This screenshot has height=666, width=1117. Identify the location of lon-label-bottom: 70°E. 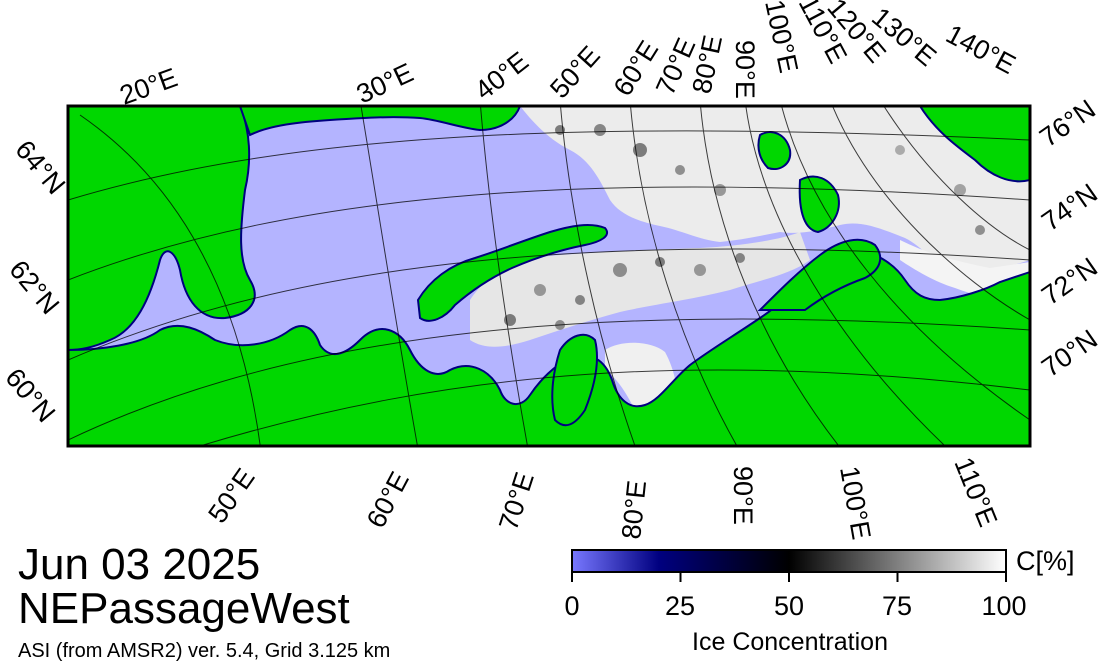
(516, 501).